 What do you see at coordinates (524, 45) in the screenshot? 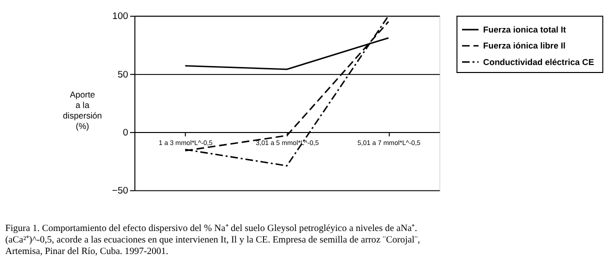
I see `legend-label: Fuerza iónica libre Il` at bounding box center [524, 45].